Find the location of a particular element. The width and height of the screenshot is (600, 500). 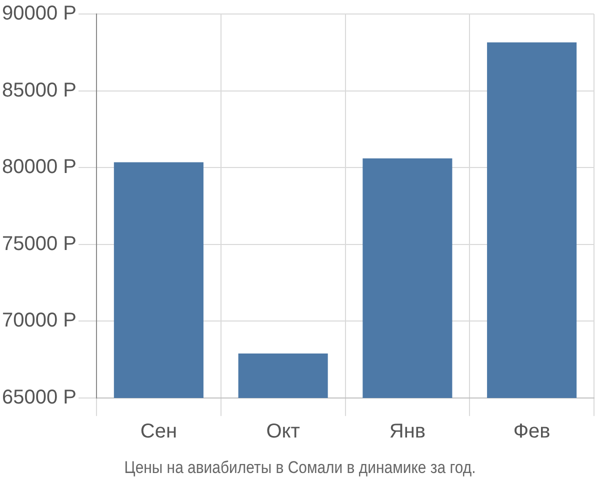

y-tick-label: 65000 Р is located at coordinates (39, 397).